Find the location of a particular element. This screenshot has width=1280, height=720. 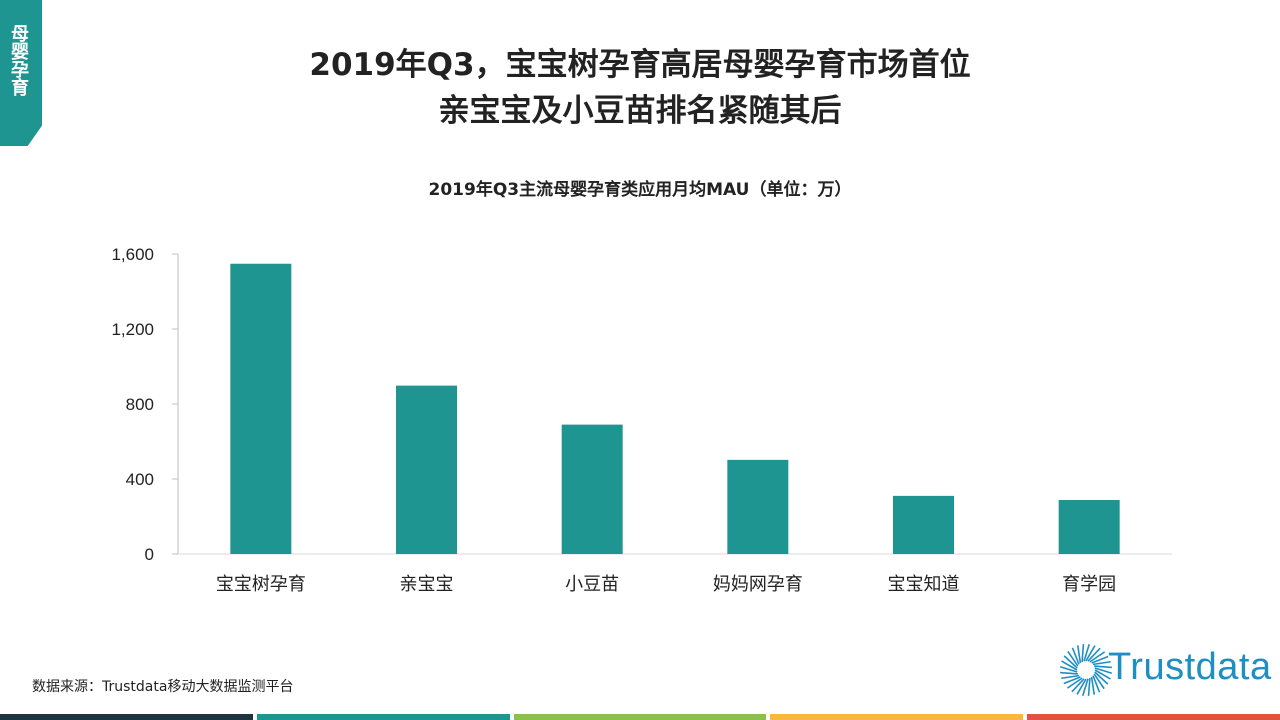

x-tick-label: 妈妈网孕育 is located at coordinates (758, 584).